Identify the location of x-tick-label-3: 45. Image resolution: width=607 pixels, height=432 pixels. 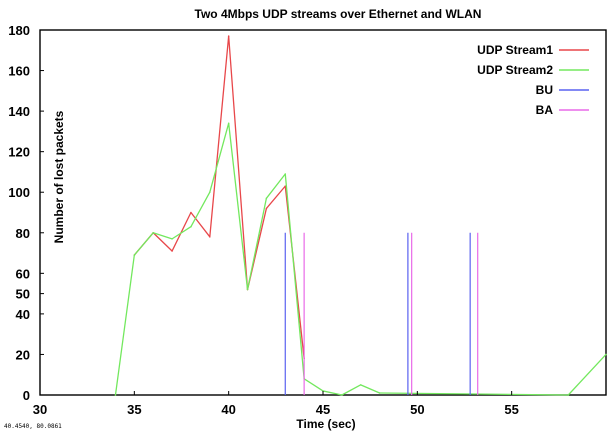
(323, 409).